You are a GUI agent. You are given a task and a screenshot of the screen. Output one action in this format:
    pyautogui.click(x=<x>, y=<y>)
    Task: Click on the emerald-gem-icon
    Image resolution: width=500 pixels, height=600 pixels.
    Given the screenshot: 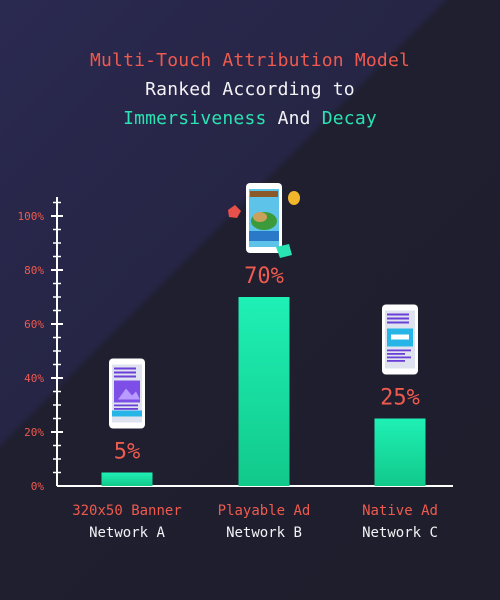 What is the action you would take?
    pyautogui.click(x=284, y=251)
    